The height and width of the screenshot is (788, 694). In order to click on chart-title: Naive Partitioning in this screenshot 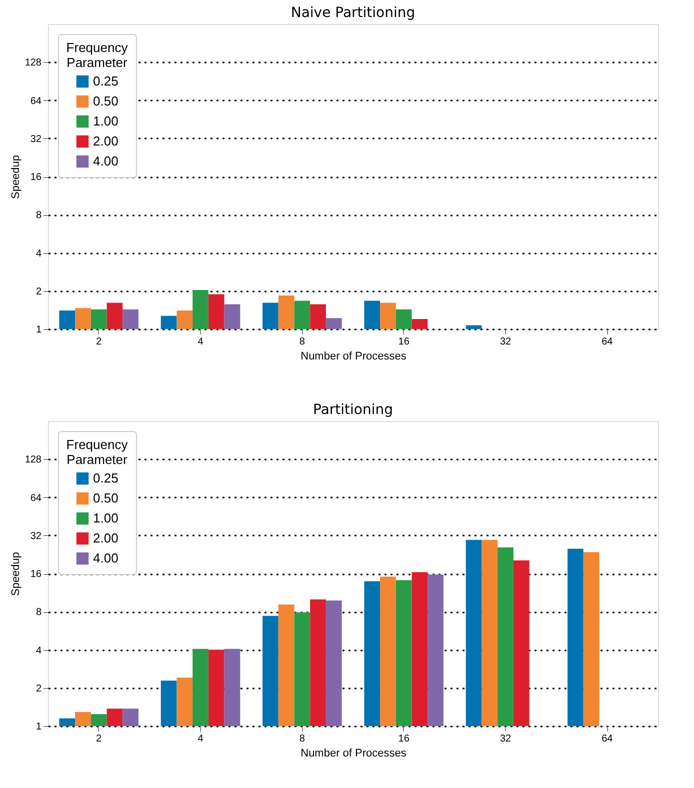, I will do `click(353, 13)`.